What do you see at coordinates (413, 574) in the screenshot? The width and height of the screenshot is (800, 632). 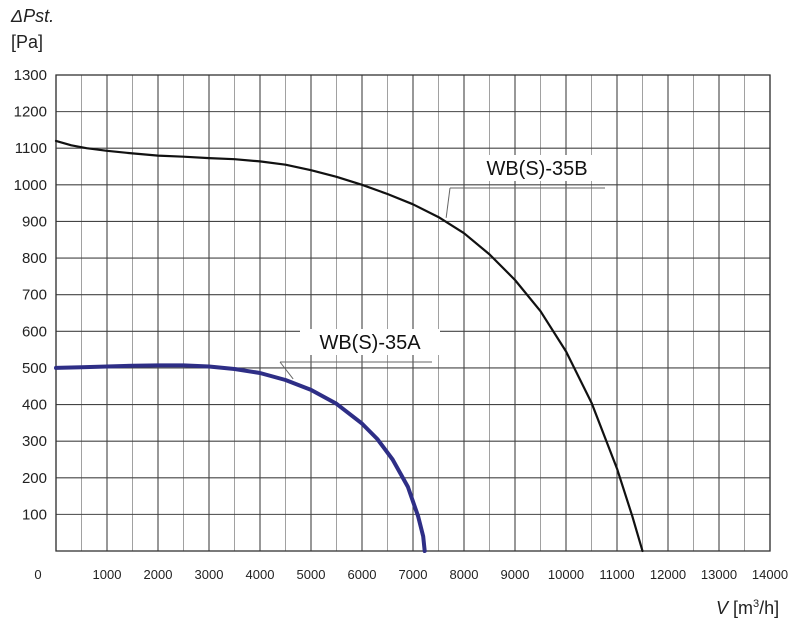 I see `x-tick-label: 7000` at bounding box center [413, 574].